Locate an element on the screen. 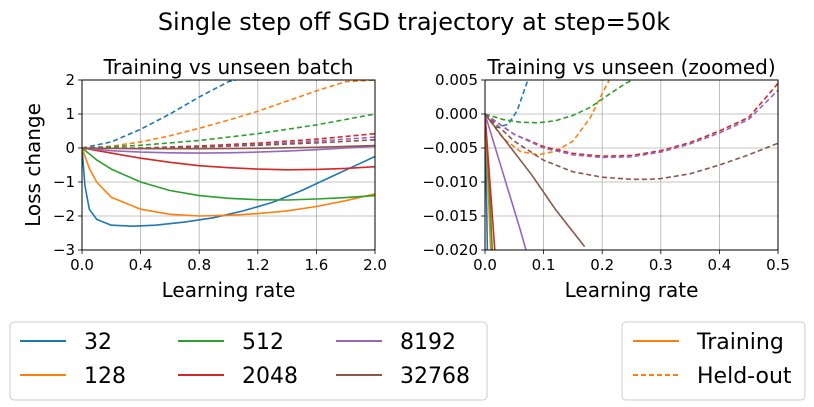  legend-label-8192: 8192 is located at coordinates (428, 342).